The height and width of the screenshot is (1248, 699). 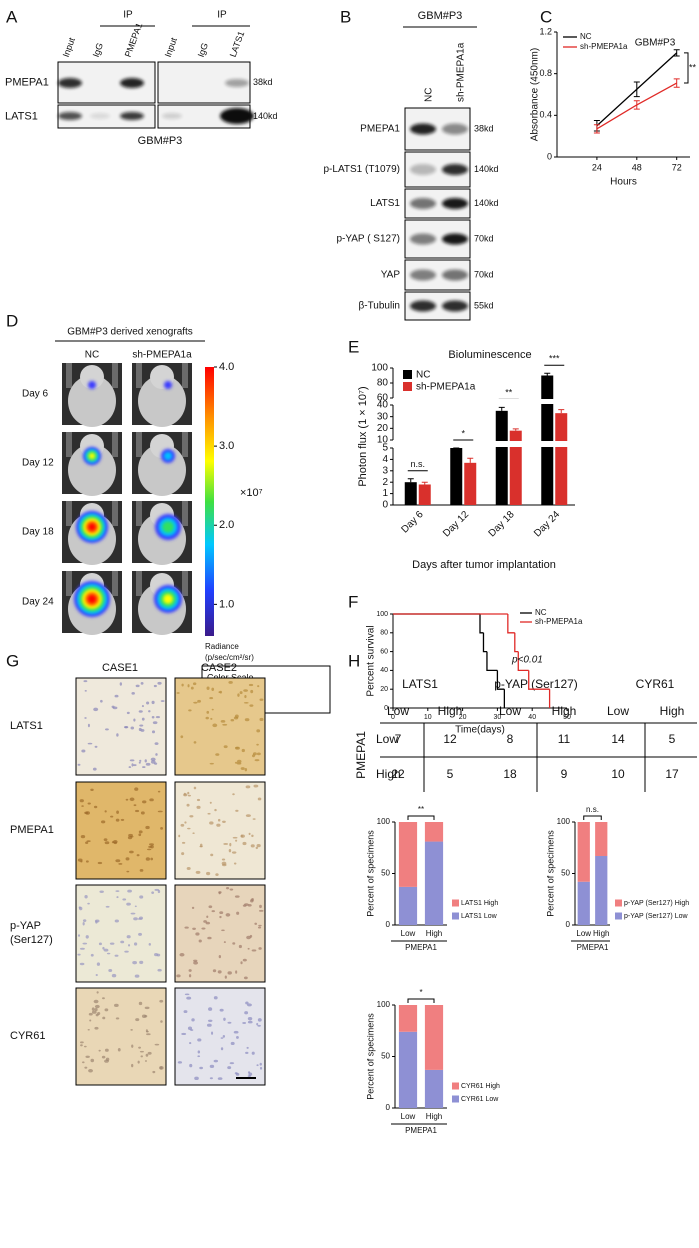 What do you see at coordinates (479, 903) in the screenshot?
I see `legend-label: LATS1 High` at bounding box center [479, 903].